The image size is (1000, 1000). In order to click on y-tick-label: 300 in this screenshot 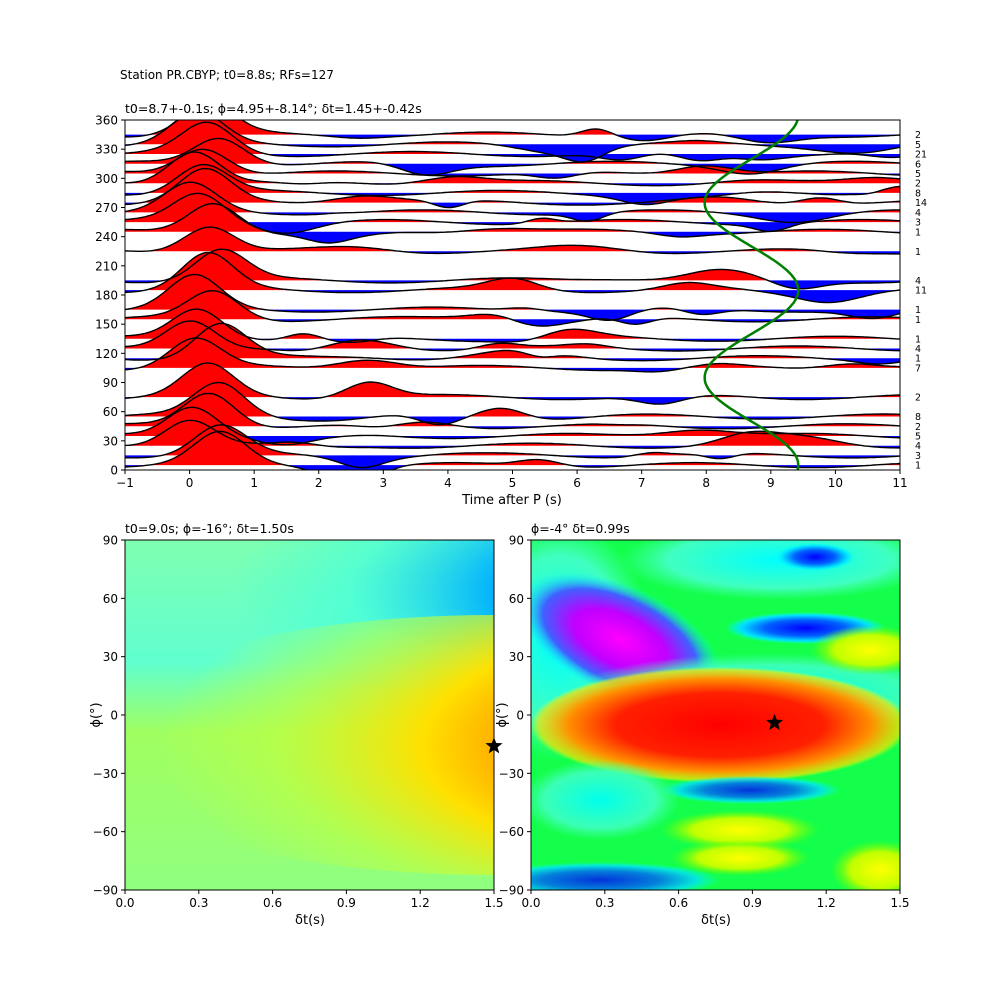, I will do `click(106, 179)`.